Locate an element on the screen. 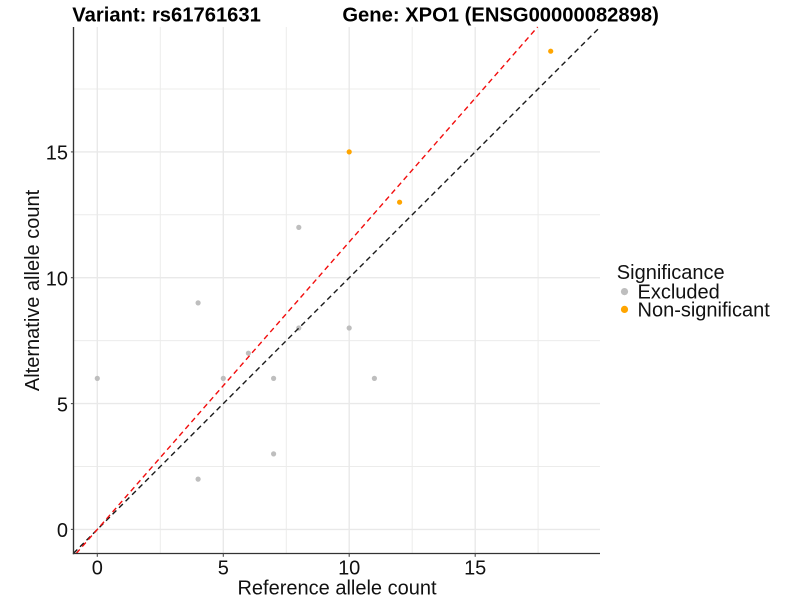  svg-text: Gene: XPO1 (ENSG00000082898) is located at coordinates (500, 16).